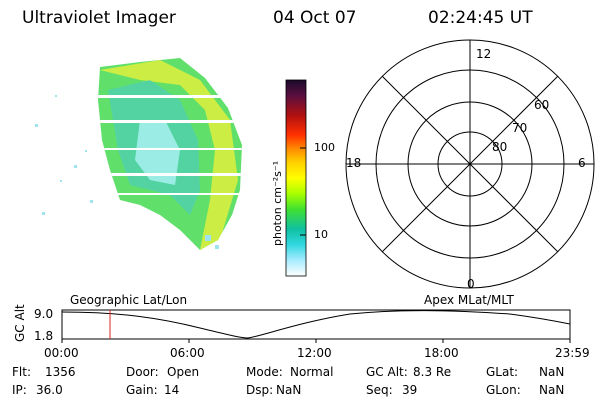 The width and height of the screenshot is (600, 400). I want to click on flt-key: Flt:, so click(21, 372).